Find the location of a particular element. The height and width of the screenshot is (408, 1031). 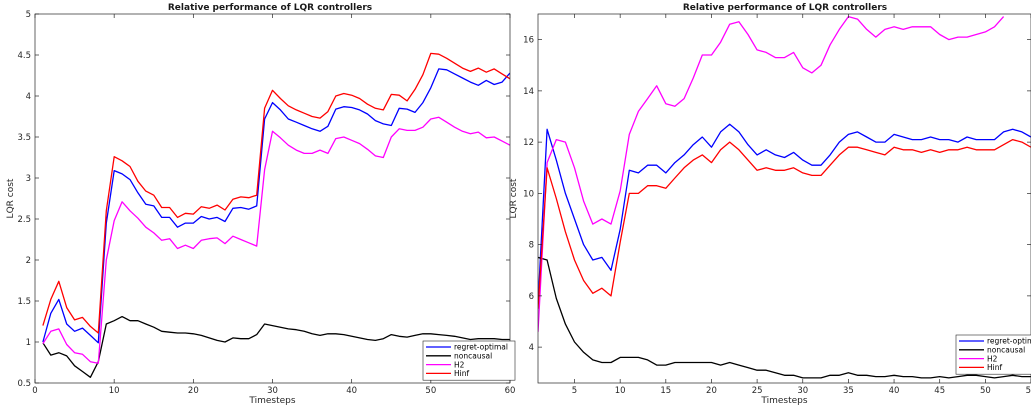

x-tick-label: 35 is located at coordinates (848, 391).